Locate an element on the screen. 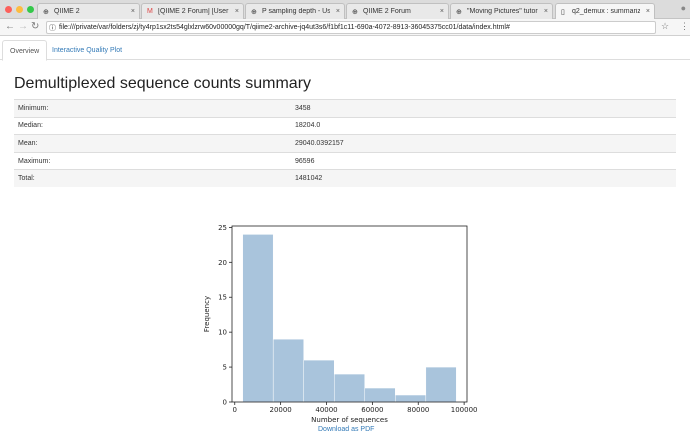 Image resolution: width=690 pixels, height=433 pixels. y-tick-label: 10 is located at coordinates (222, 333).